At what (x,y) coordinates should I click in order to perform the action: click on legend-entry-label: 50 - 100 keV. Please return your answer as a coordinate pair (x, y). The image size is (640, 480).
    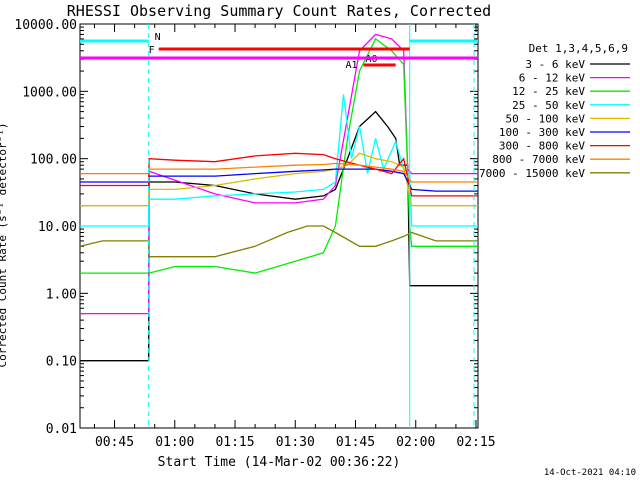
    Looking at the image, I should click on (546, 118).